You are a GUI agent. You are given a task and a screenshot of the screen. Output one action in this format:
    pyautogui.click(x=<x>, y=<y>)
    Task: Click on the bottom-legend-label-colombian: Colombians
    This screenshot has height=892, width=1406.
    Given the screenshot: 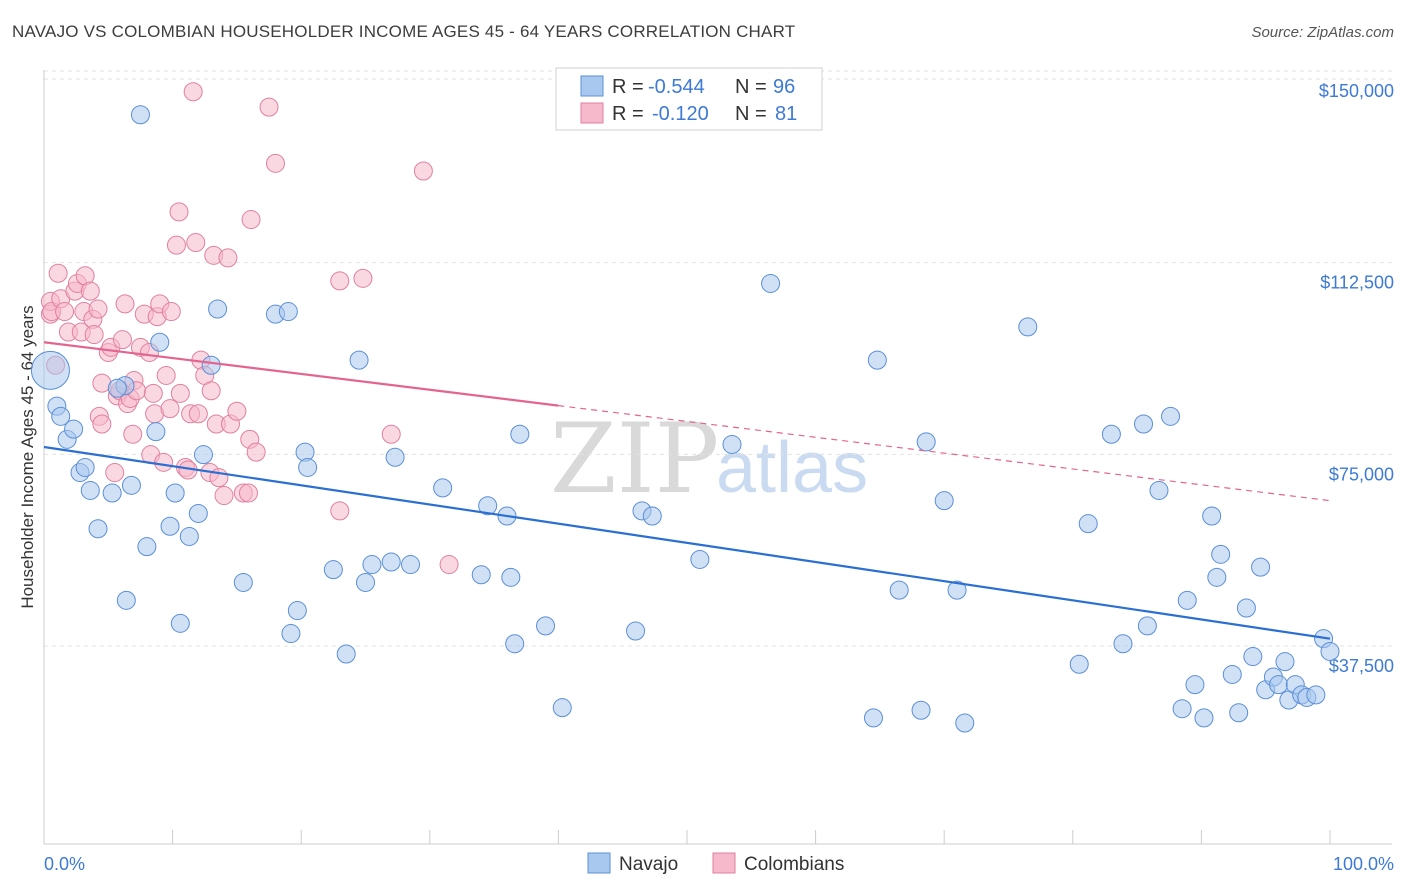 What is the action you would take?
    pyautogui.click(x=794, y=864)
    